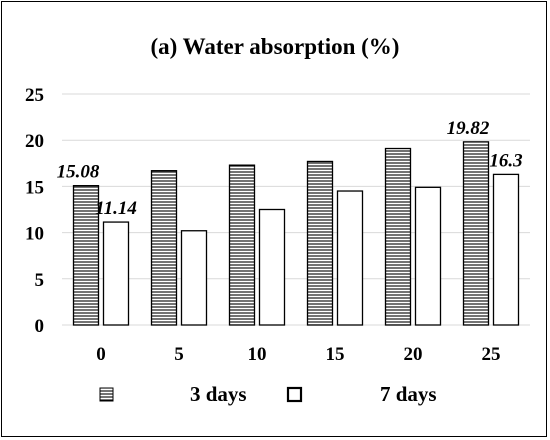  What do you see at coordinates (78, 172) in the screenshot?
I see `data-label: 15.08` at bounding box center [78, 172].